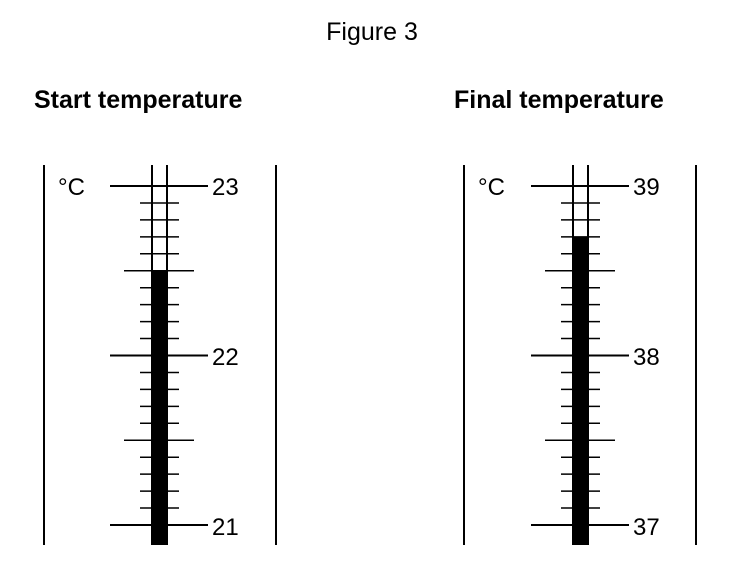  I want to click on start-label-top: 23, so click(225, 187).